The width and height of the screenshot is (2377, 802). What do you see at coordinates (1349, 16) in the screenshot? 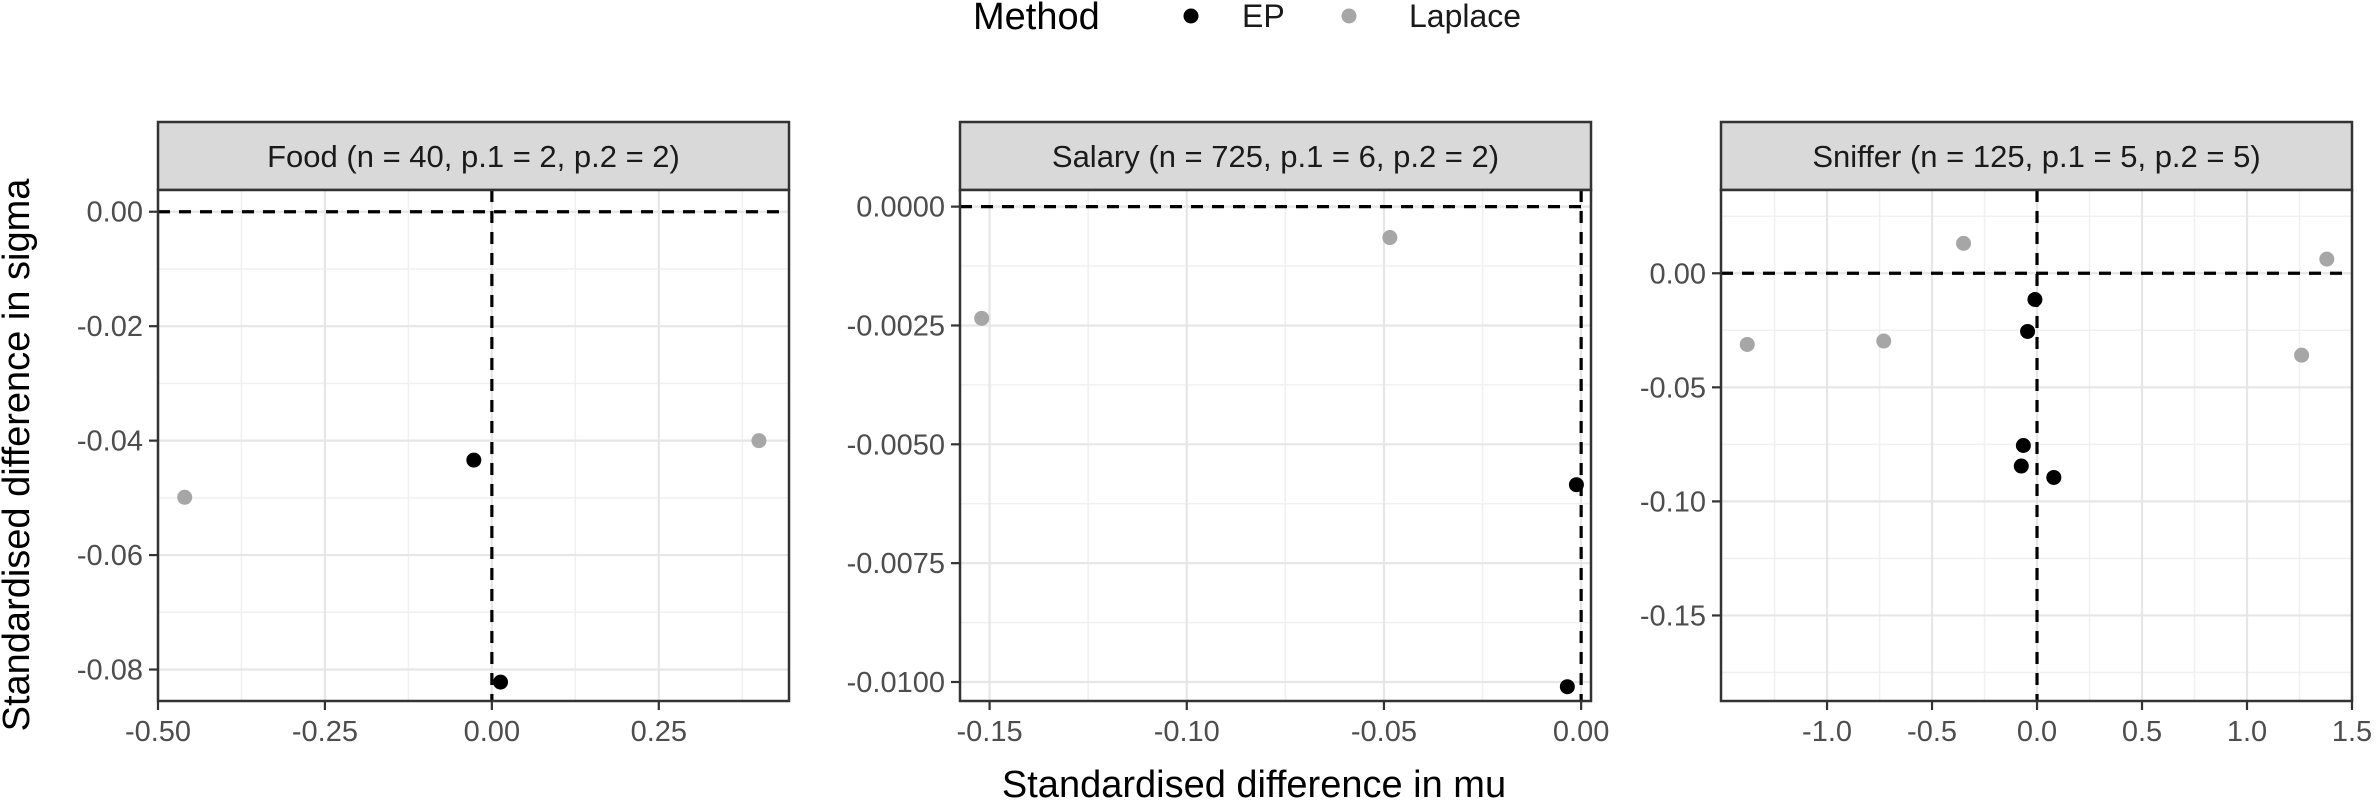
I see `legend-key-laplace` at bounding box center [1349, 16].